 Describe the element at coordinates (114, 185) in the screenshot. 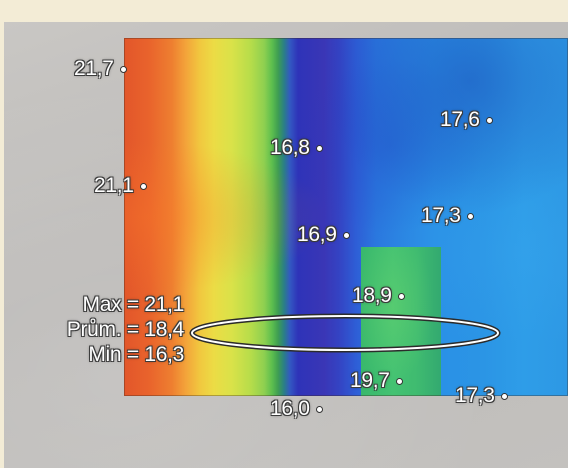

I see `probe-value: 21,1` at that location.